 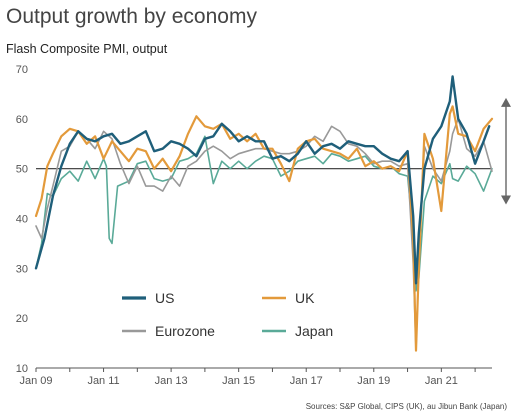 I want to click on x-tick-label: Jan 19, so click(x=373, y=381).